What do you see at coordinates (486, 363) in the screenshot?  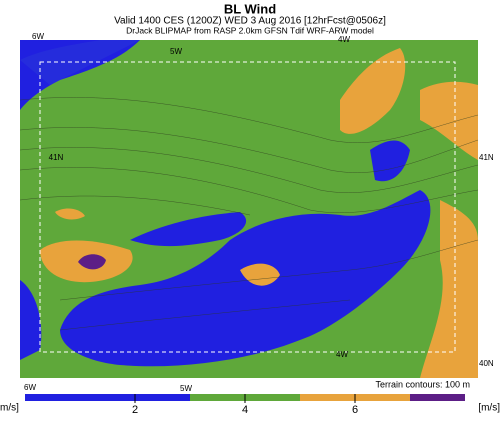 I see `lat-label: 40N` at bounding box center [486, 363].